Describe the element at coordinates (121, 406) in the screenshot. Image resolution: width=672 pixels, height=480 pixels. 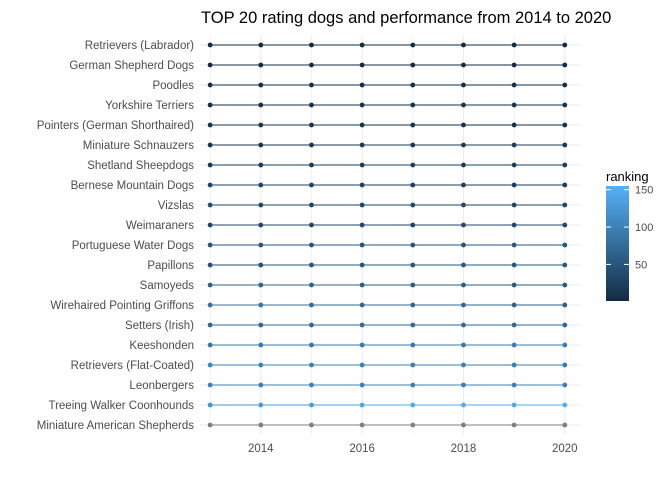
I see `y-tick-label: Treeing Walker Coonhounds` at that location.